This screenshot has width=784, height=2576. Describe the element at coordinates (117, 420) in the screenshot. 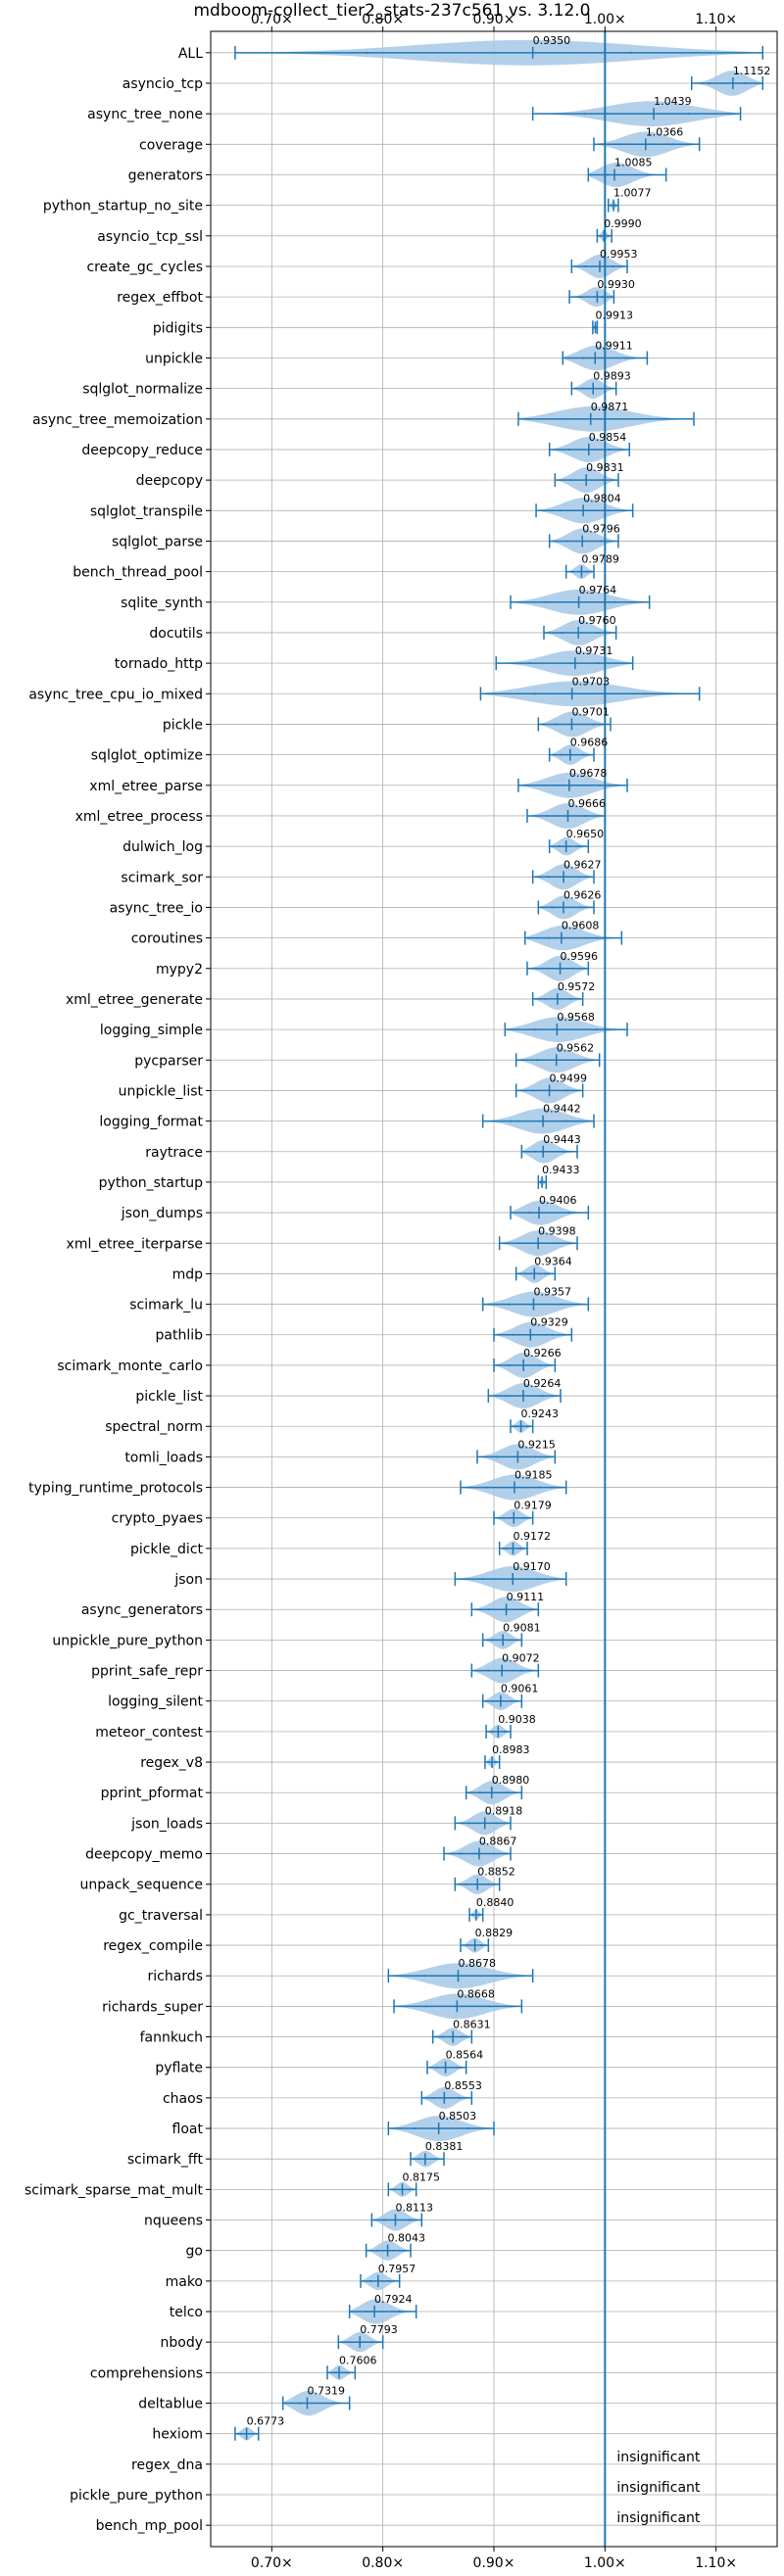

I see `benchmark-label: async_tree_memoization` at that location.